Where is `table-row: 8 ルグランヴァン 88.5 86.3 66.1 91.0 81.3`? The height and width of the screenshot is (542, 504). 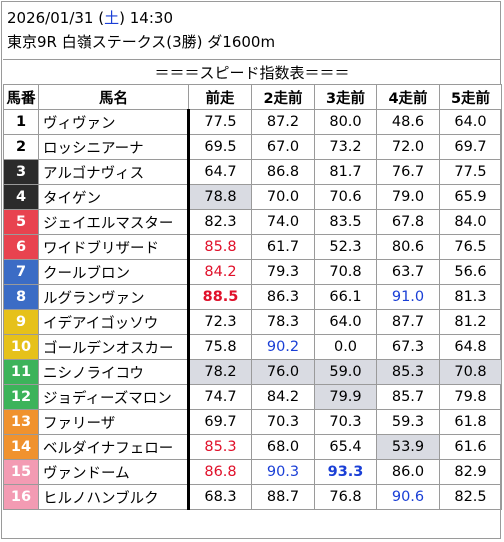 table-row: 8 ルグランヴァン 88.5 86.3 66.1 91.0 81.3 is located at coordinates (252, 297).